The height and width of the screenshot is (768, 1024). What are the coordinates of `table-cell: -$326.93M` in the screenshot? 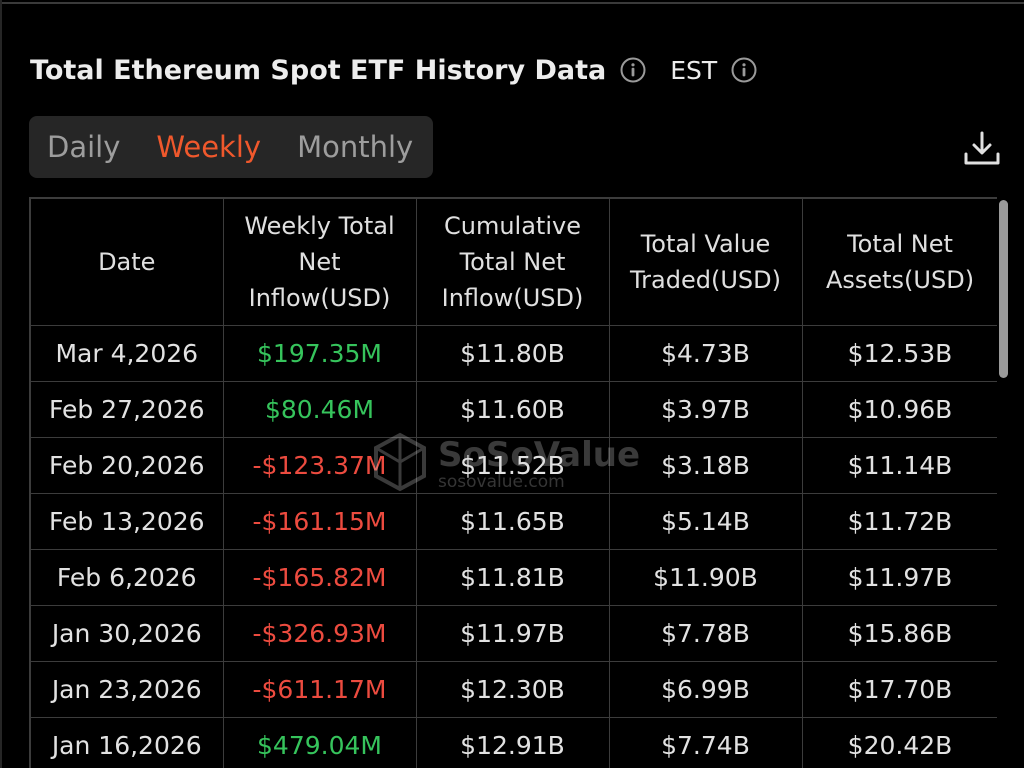 It's located at (319, 633).